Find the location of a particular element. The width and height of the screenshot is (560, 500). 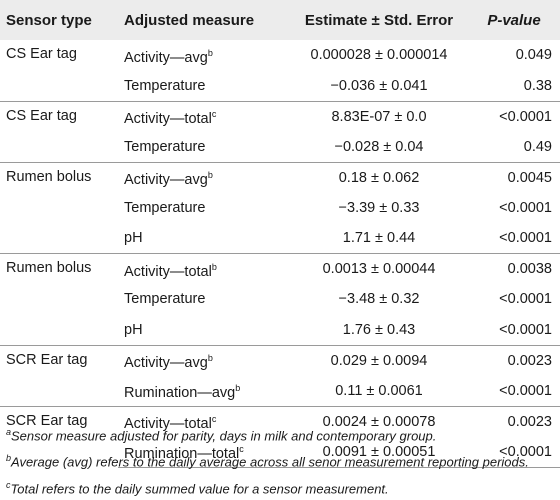

table-row: Temperature −3.48 ± 0.32 <0.0001 is located at coordinates (280, 299).